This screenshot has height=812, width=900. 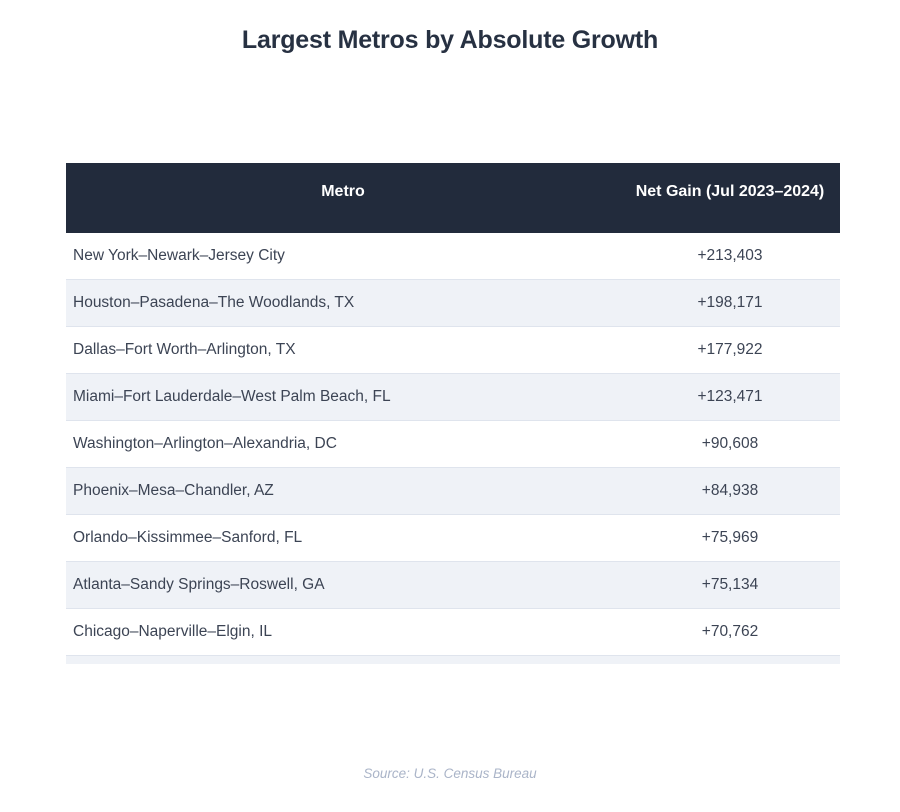 I want to click on page-title: Largest Metros by Absolute Growth, so click(x=450, y=40).